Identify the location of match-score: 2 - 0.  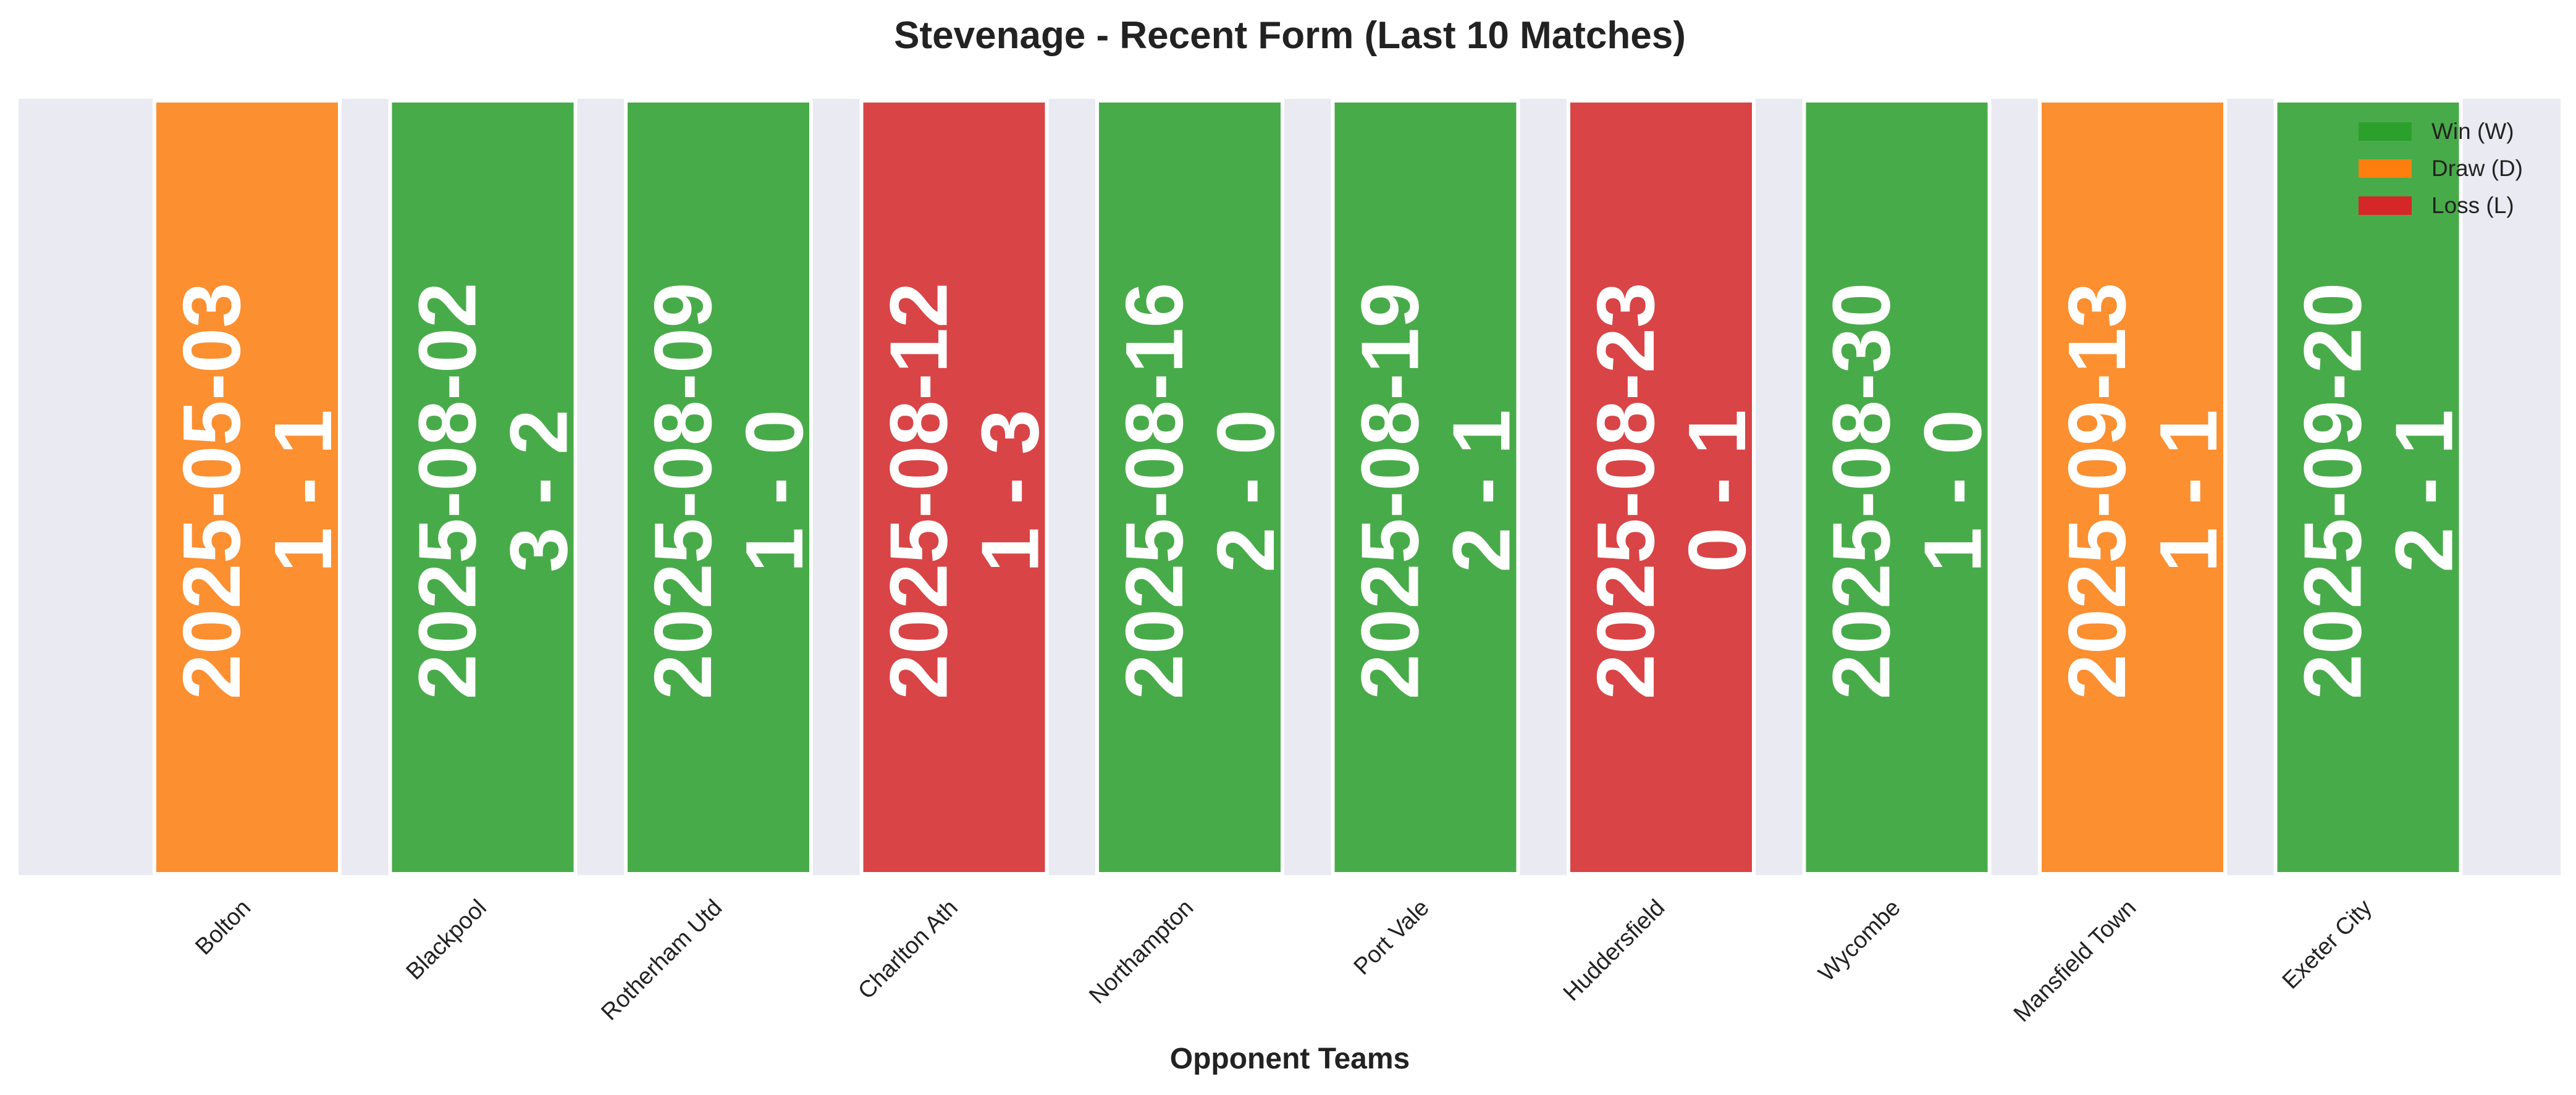
(1245, 491).